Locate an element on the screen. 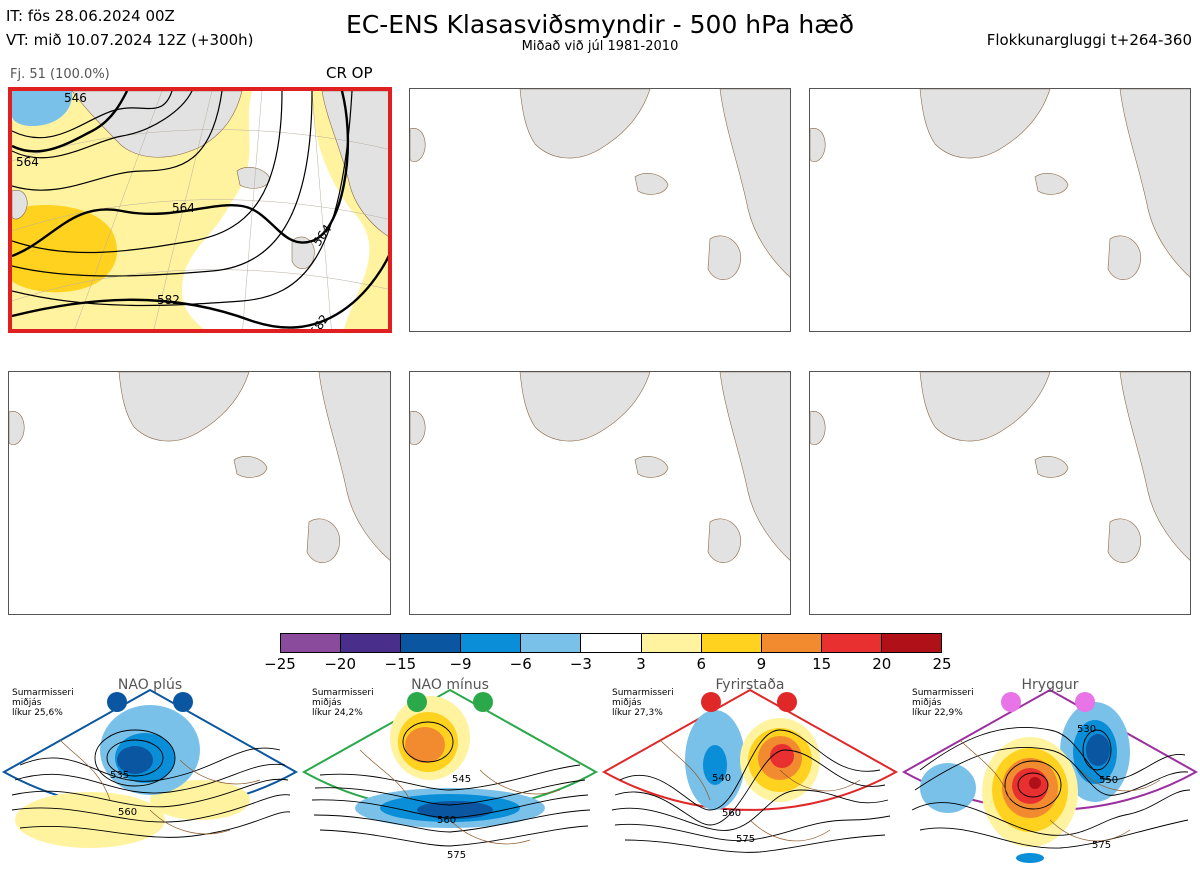 The height and width of the screenshot is (871, 1200). colorbar-tick-label: 9 is located at coordinates (761, 664).